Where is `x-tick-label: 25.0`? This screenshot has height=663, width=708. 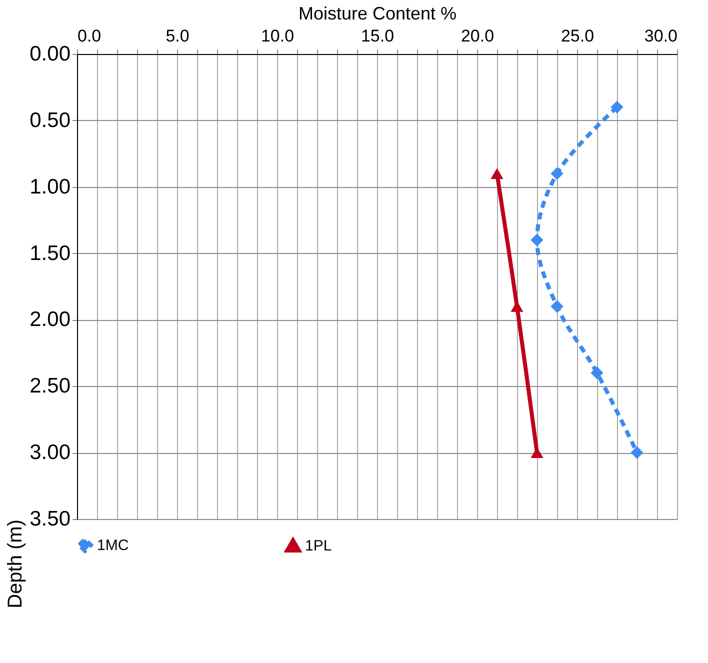 x-tick-label: 25.0 is located at coordinates (577, 36).